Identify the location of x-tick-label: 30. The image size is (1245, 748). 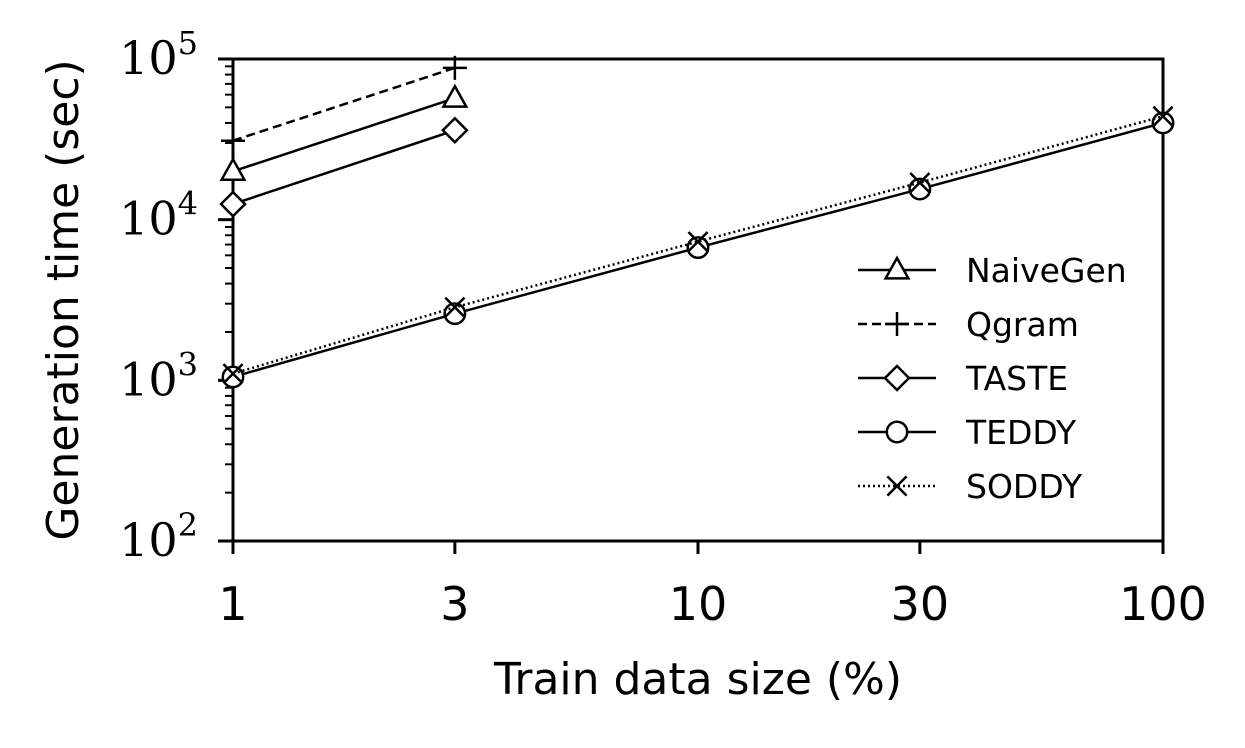
(920, 604).